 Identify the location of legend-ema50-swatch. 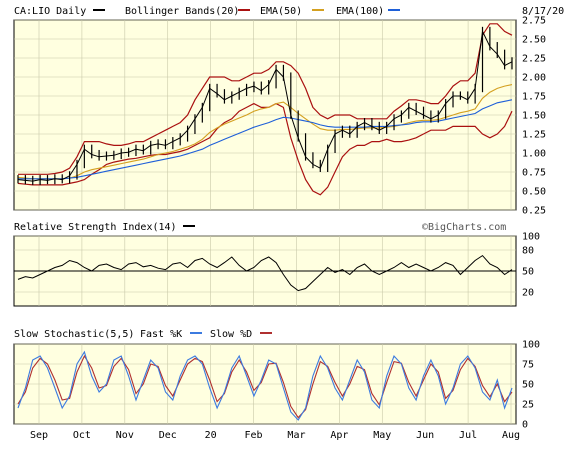
(318, 10).